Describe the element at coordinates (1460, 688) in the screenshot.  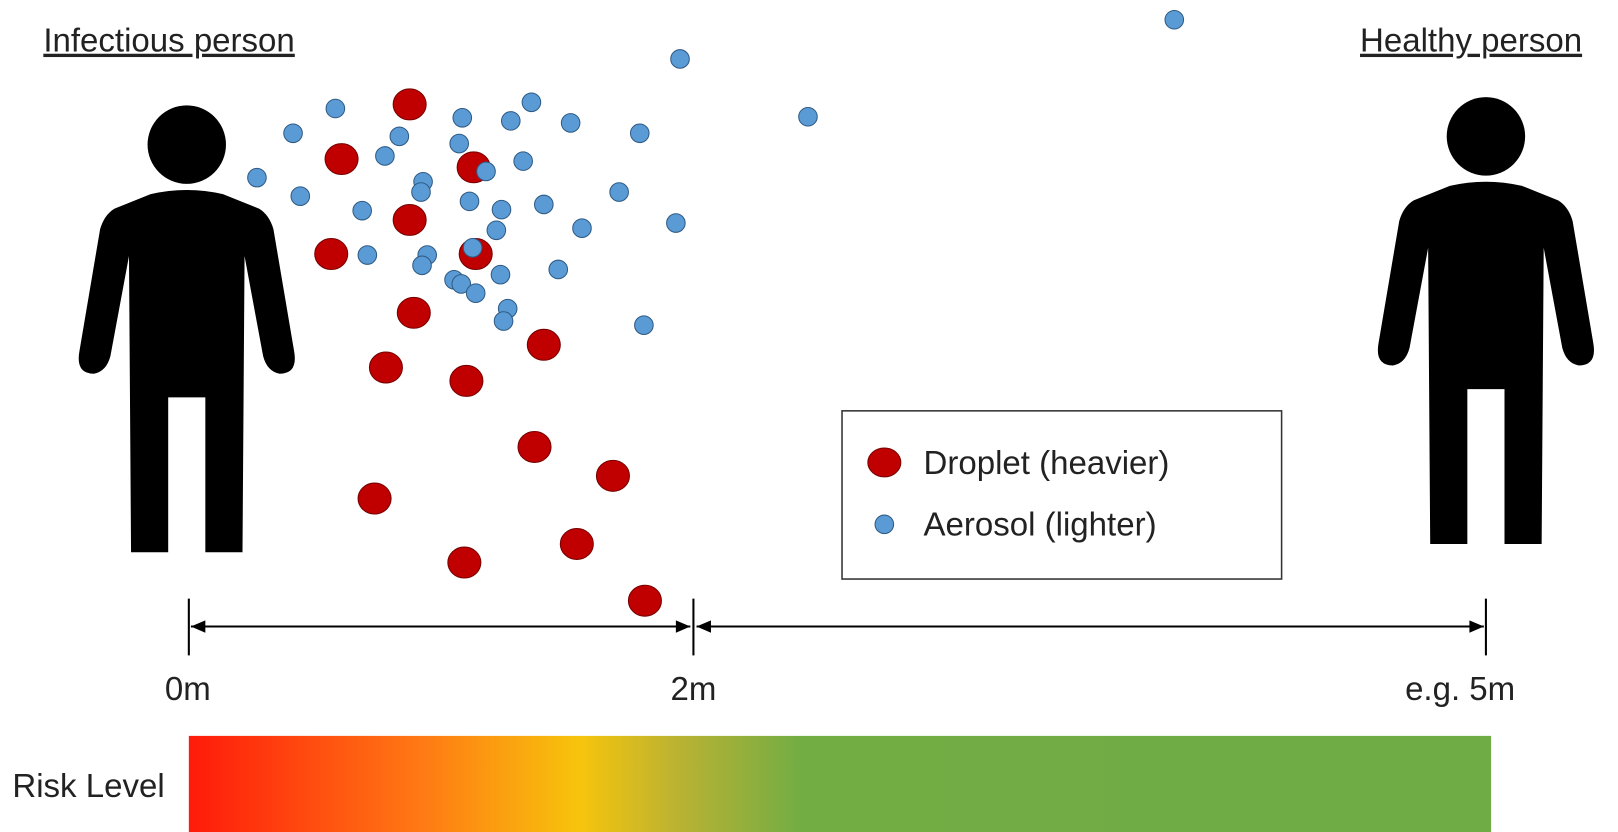
I see `distance-label: e.g. 5m` at that location.